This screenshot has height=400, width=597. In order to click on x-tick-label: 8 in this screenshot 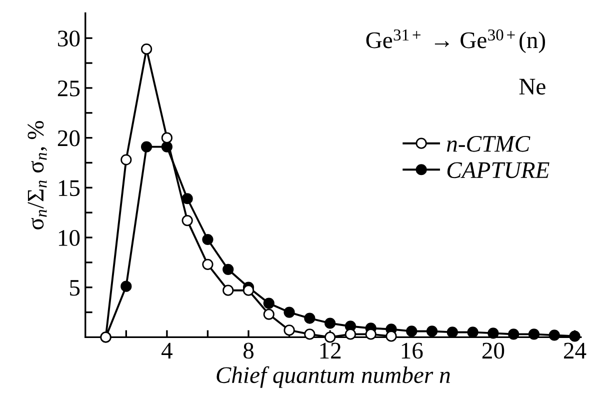, I will do `click(249, 350)`.